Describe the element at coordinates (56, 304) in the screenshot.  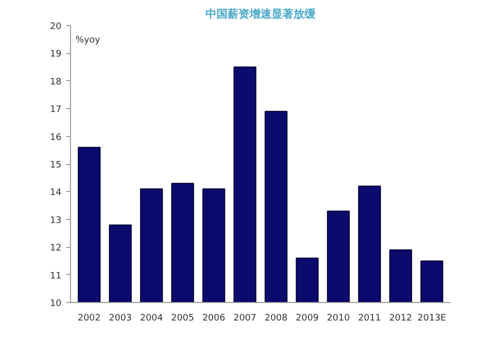
I see `y-tick-label: 10` at that location.